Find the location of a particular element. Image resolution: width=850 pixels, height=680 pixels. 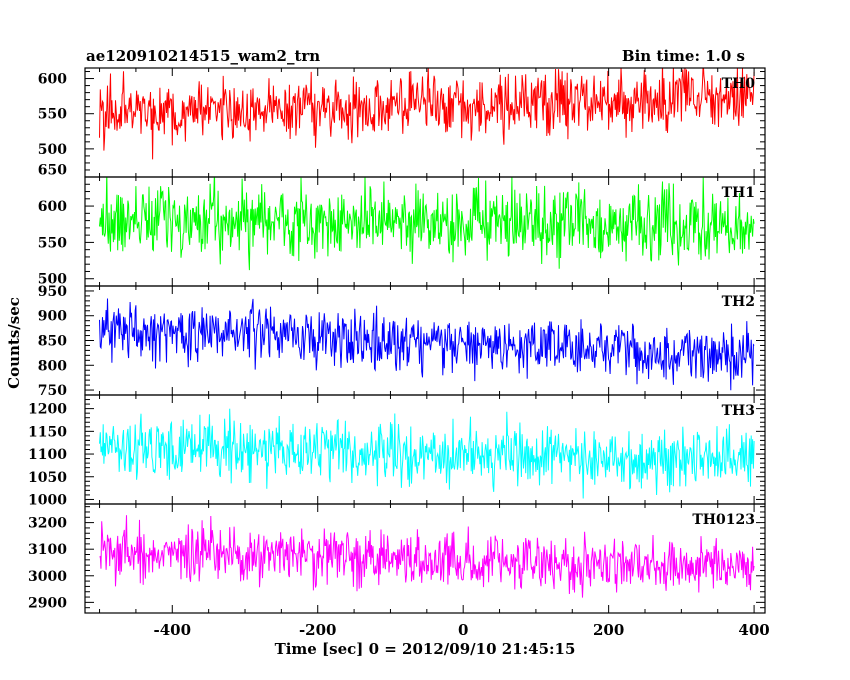

x-tick-label: 200 is located at coordinates (608, 630).